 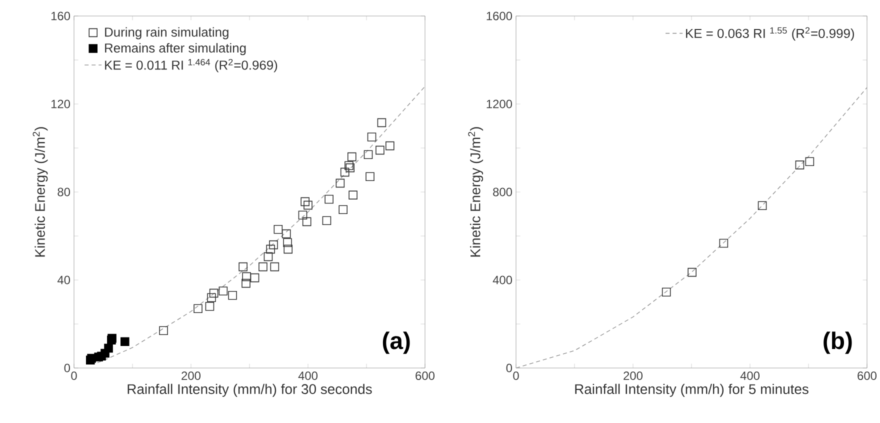 I want to click on annotation: (a), so click(x=396, y=343).